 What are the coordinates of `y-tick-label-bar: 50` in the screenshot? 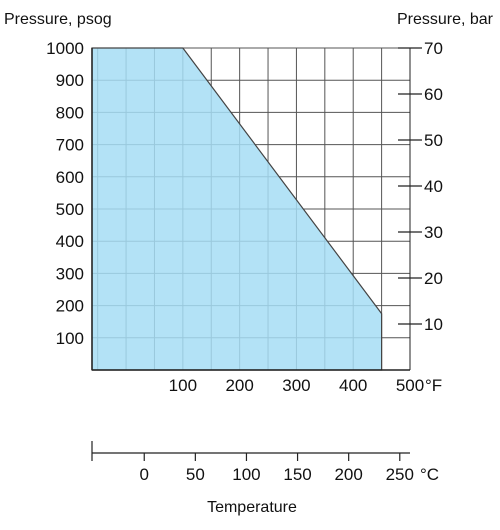 It's located at (433, 140).